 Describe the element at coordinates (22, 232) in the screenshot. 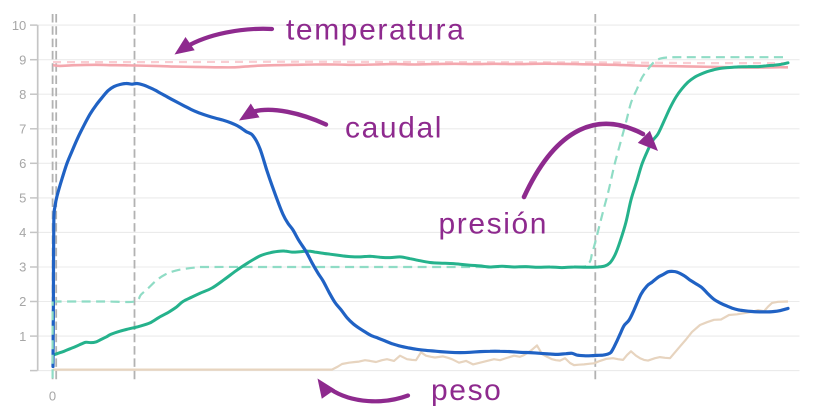

I see `svg-text: 4` at that location.